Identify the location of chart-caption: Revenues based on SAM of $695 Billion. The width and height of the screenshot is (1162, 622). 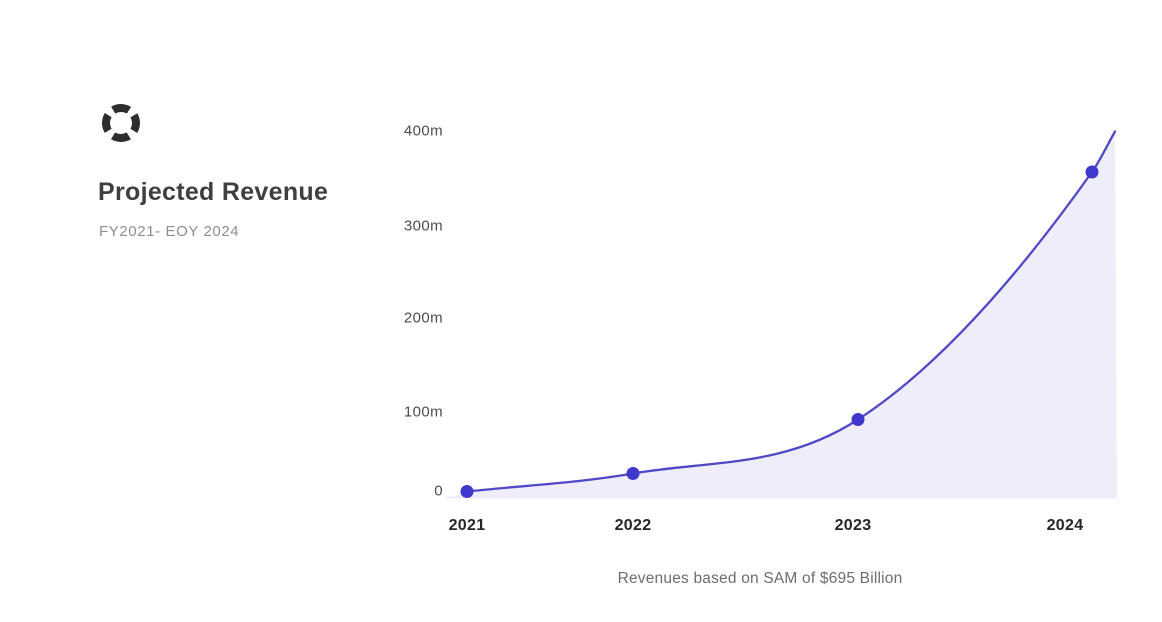
(760, 578).